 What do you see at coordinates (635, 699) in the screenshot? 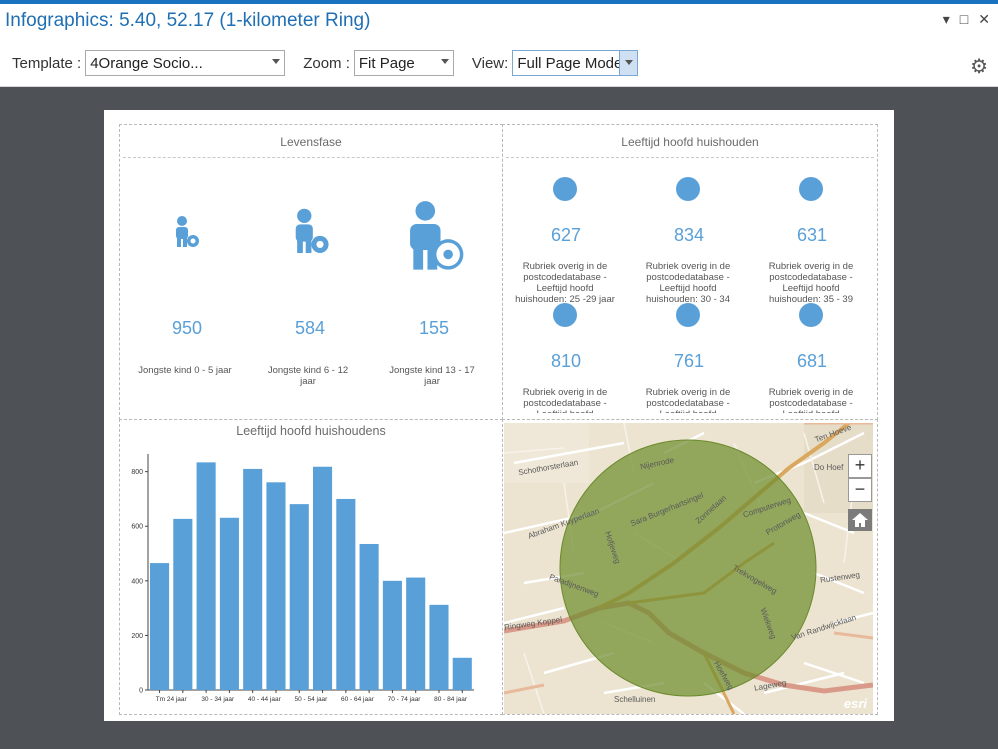
I see `map-label: Schelluinen` at bounding box center [635, 699].